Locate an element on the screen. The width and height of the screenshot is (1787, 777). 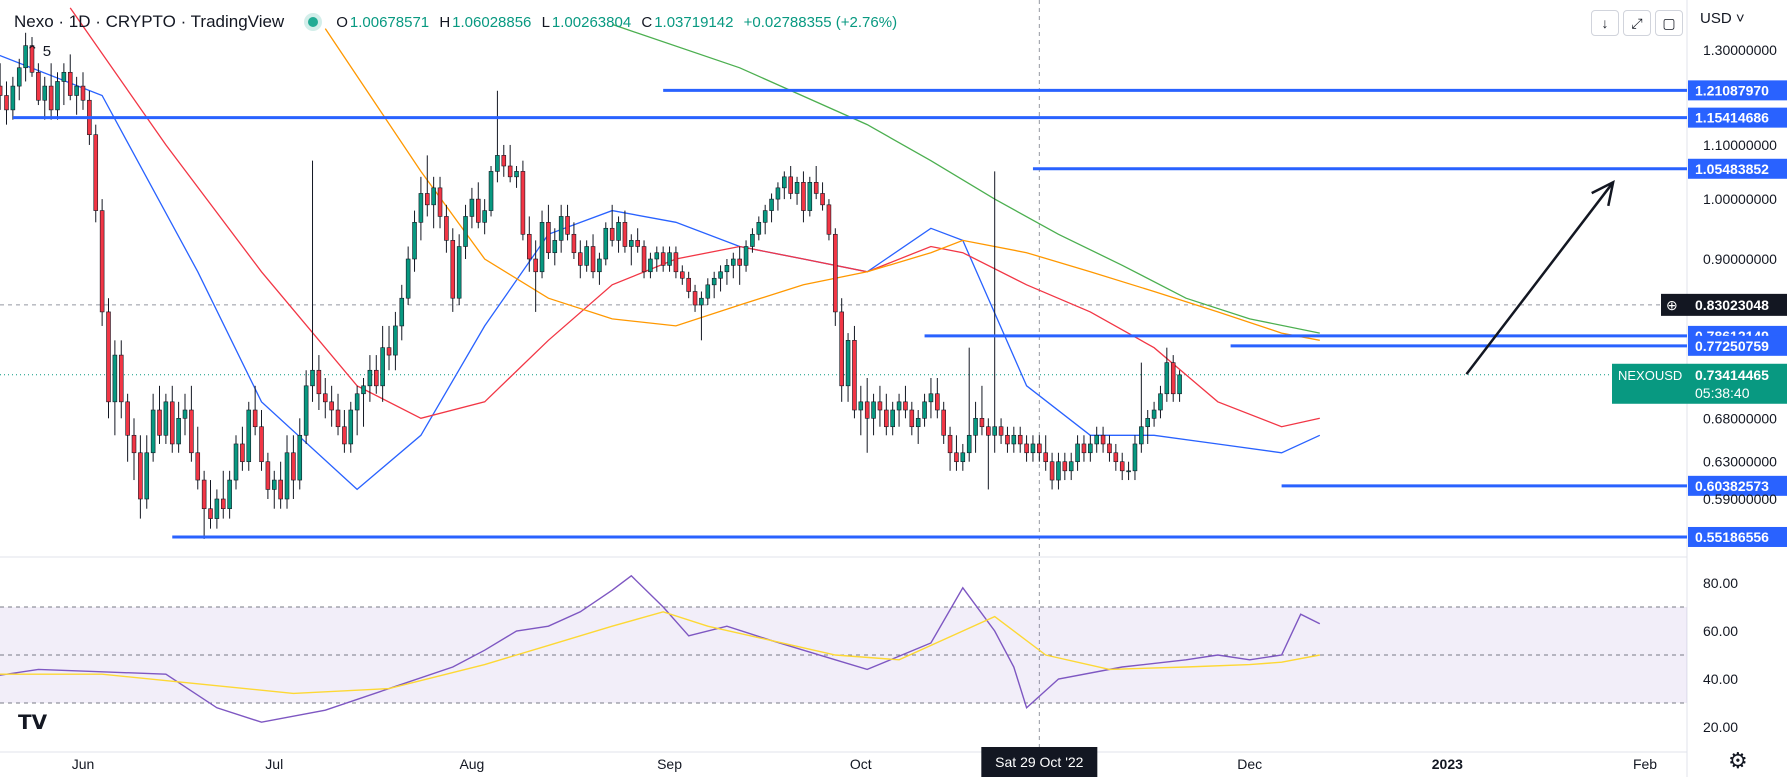
low-value: 1.00263804 is located at coordinates (591, 22).